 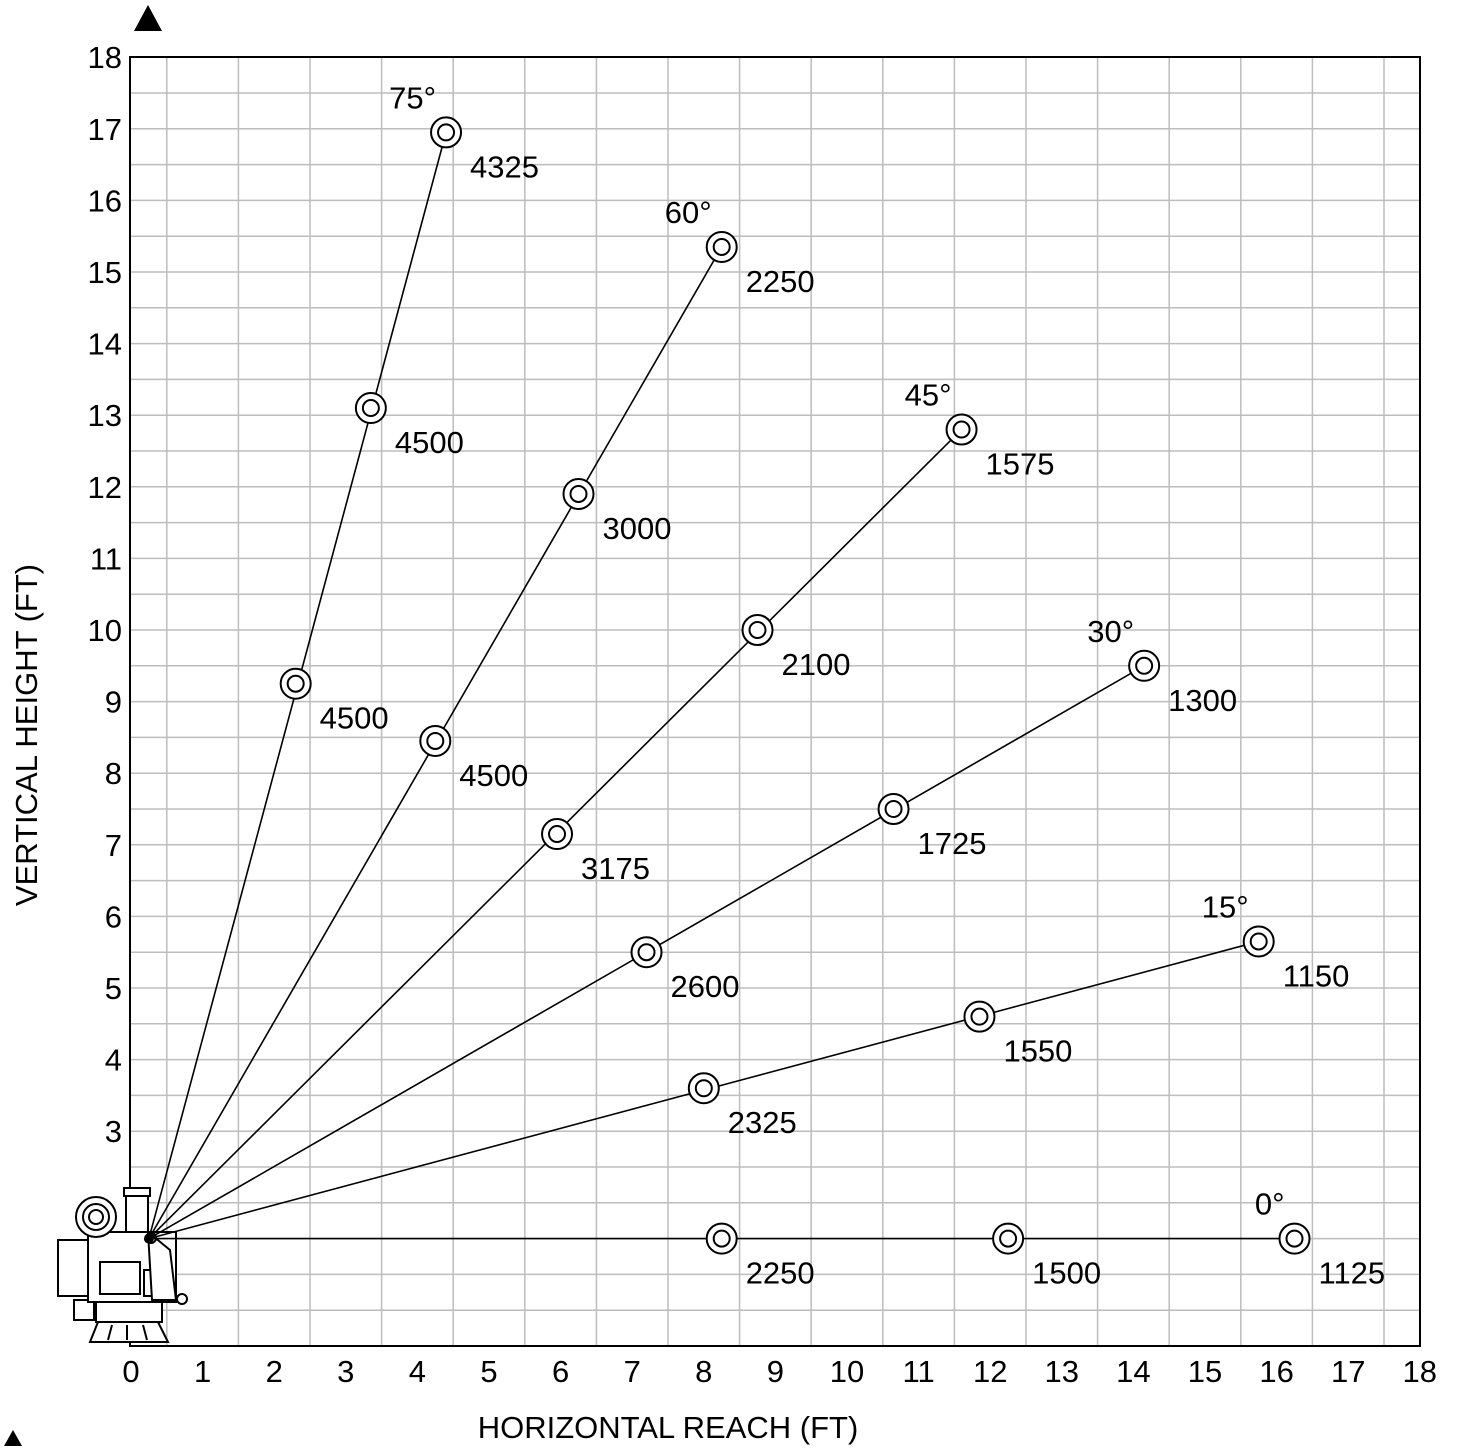 What do you see at coordinates (919, 1371) in the screenshot?
I see `x-tick-label: 11` at bounding box center [919, 1371].